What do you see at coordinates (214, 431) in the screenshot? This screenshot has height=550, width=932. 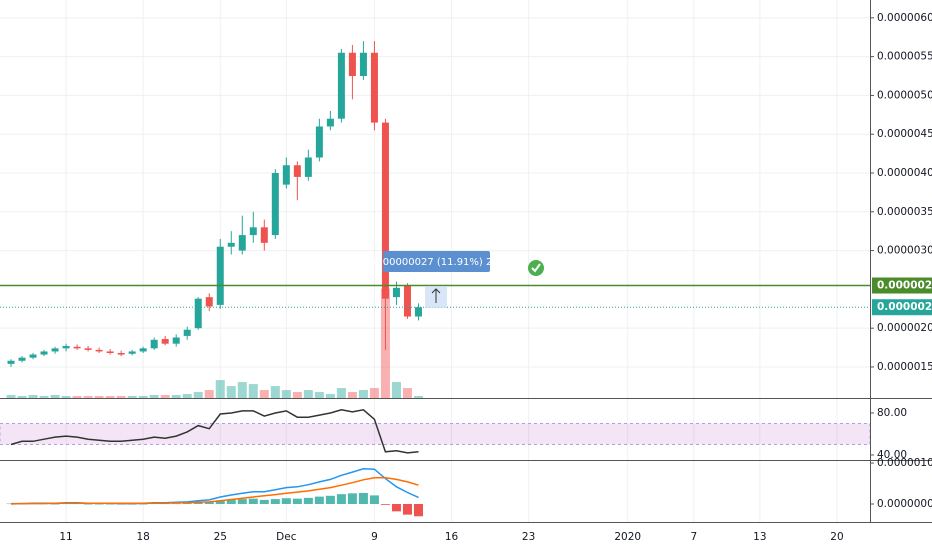 I see `rsi-line` at bounding box center [214, 431].